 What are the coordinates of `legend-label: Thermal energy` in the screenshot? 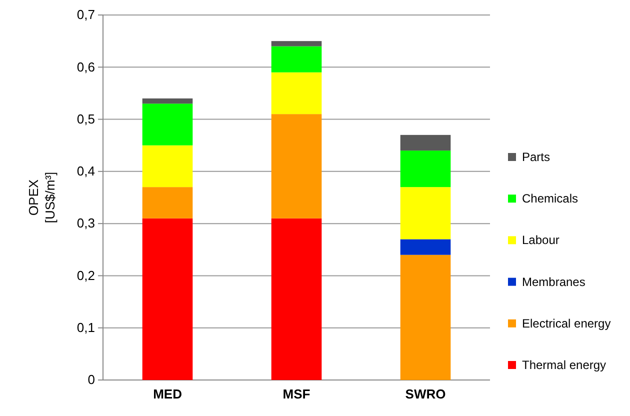 It's located at (564, 365).